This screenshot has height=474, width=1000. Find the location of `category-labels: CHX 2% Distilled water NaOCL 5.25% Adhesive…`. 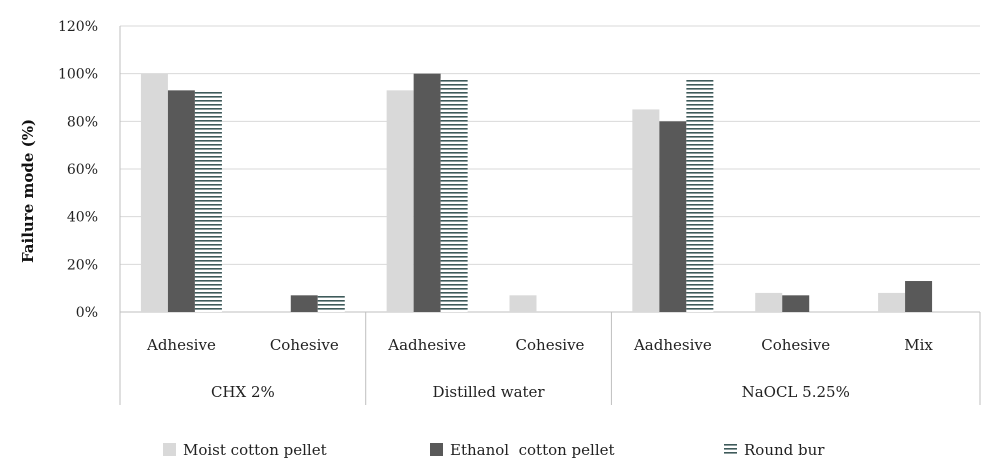

category-labels: CHX 2% Distilled water NaOCL 5.25% Adhesive… is located at coordinates (539, 368).